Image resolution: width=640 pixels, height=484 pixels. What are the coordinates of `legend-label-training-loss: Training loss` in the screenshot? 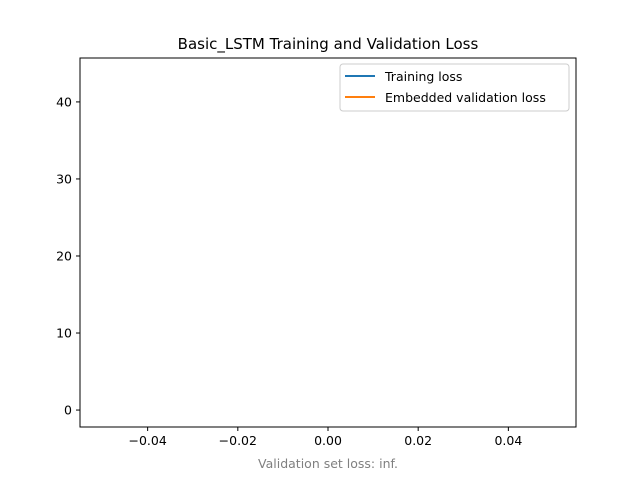 It's located at (423, 76).